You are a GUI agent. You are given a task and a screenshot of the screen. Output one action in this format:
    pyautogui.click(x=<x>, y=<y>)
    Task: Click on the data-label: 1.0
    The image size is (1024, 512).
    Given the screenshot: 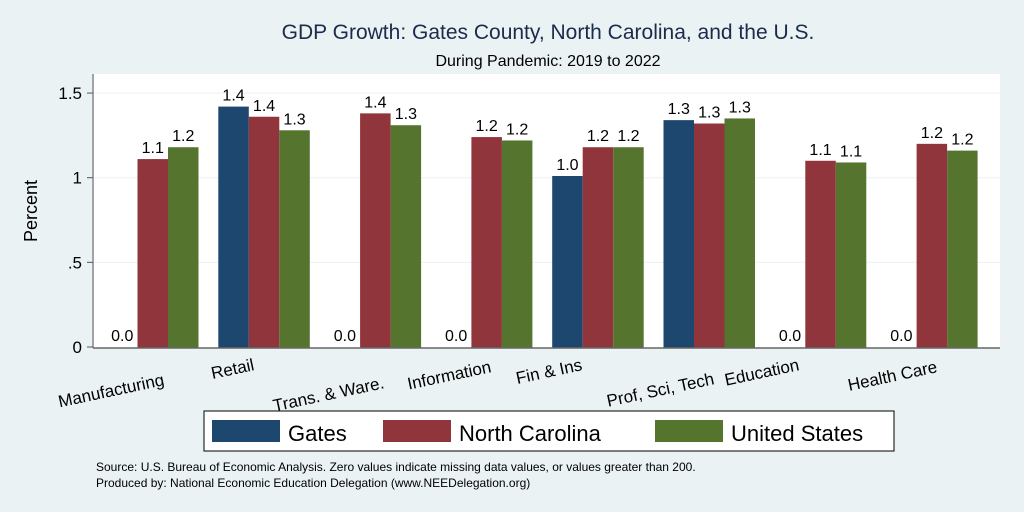 What is the action you would take?
    pyautogui.click(x=567, y=165)
    